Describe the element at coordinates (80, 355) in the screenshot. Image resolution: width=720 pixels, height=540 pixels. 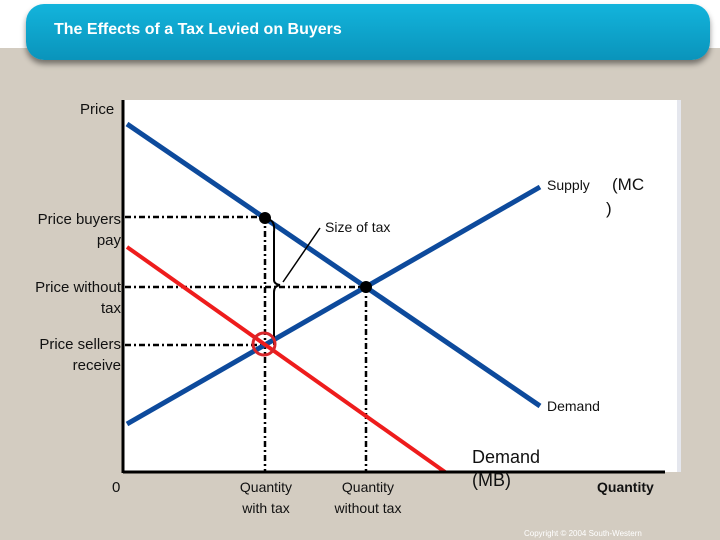
I see `label-price-sellers-receive: Price sellers receive` at that location.